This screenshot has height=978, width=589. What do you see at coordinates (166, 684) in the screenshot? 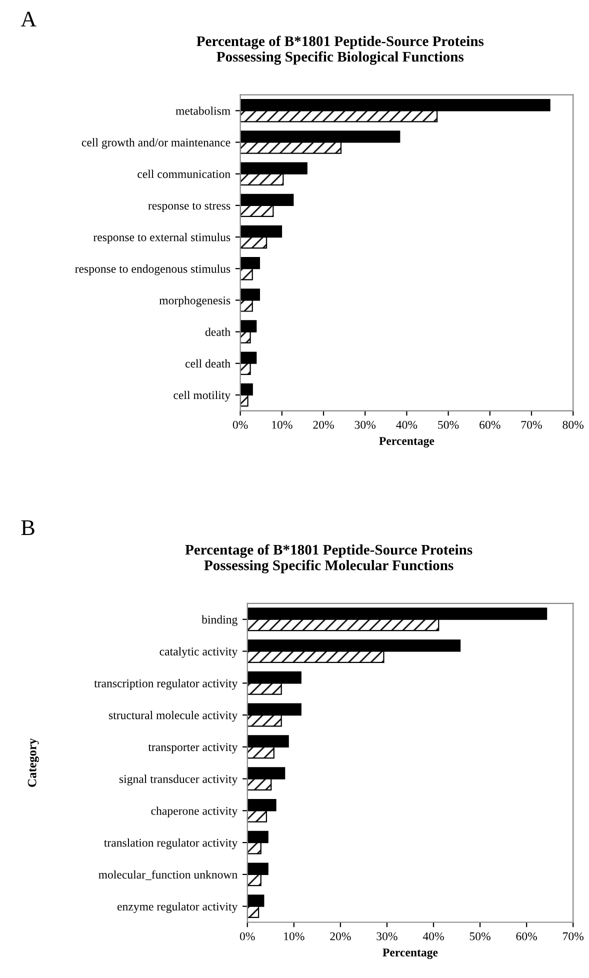
I see `y-tick-label: transcription regulator activity` at bounding box center [166, 684].